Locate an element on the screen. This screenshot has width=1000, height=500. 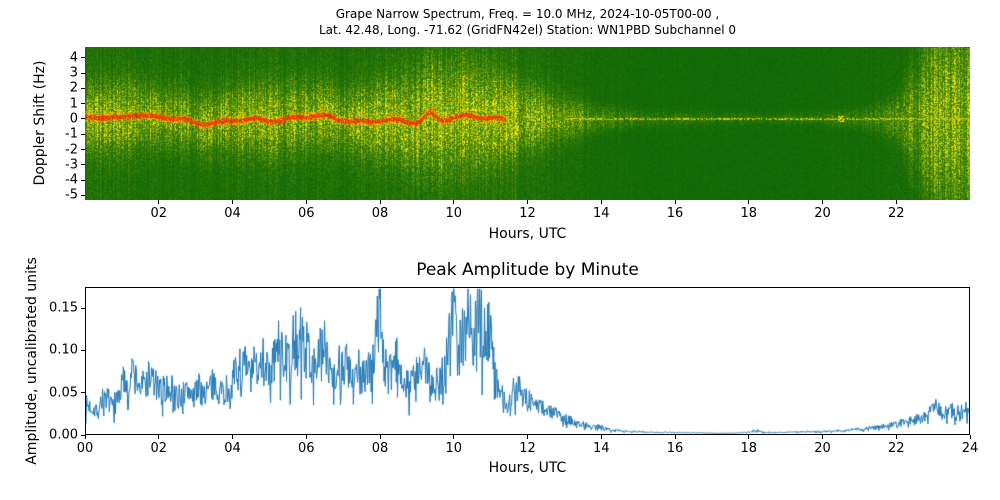
spectrogram-x-tick-label: 18 is located at coordinates (749, 213).